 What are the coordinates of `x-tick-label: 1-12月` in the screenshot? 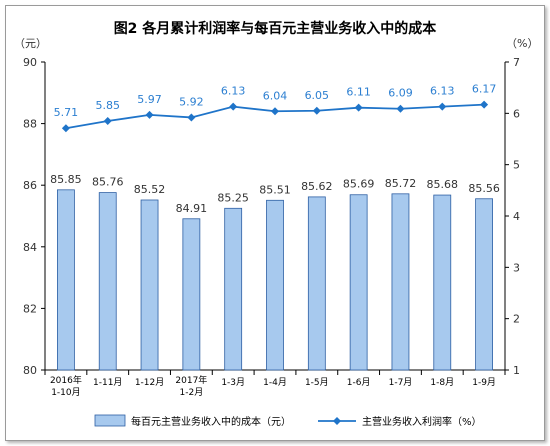 It's located at (149, 382).